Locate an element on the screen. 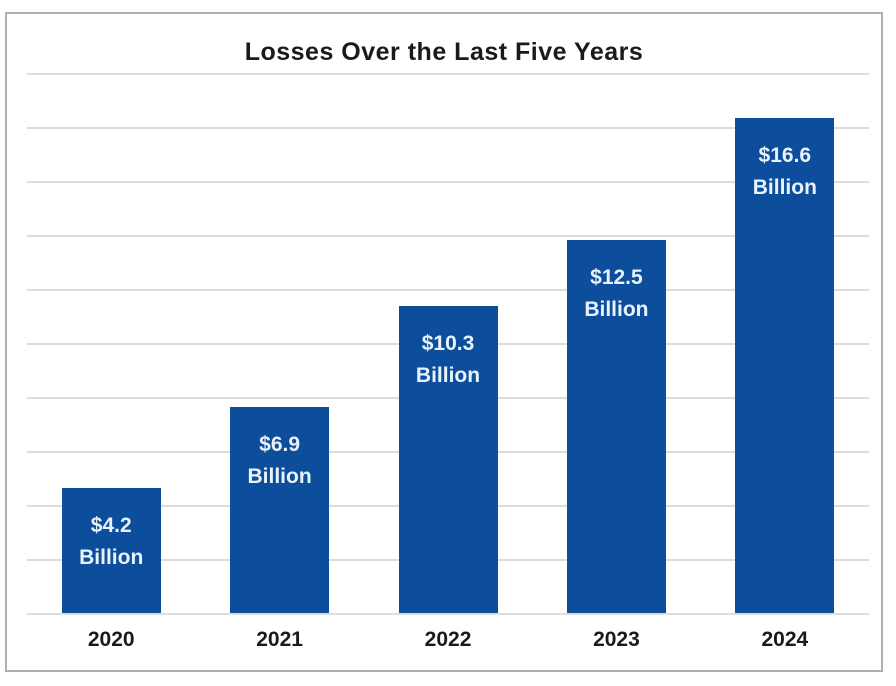 The image size is (896, 686). bar-column-2020: $4.2 Billion is located at coordinates (111, 343).